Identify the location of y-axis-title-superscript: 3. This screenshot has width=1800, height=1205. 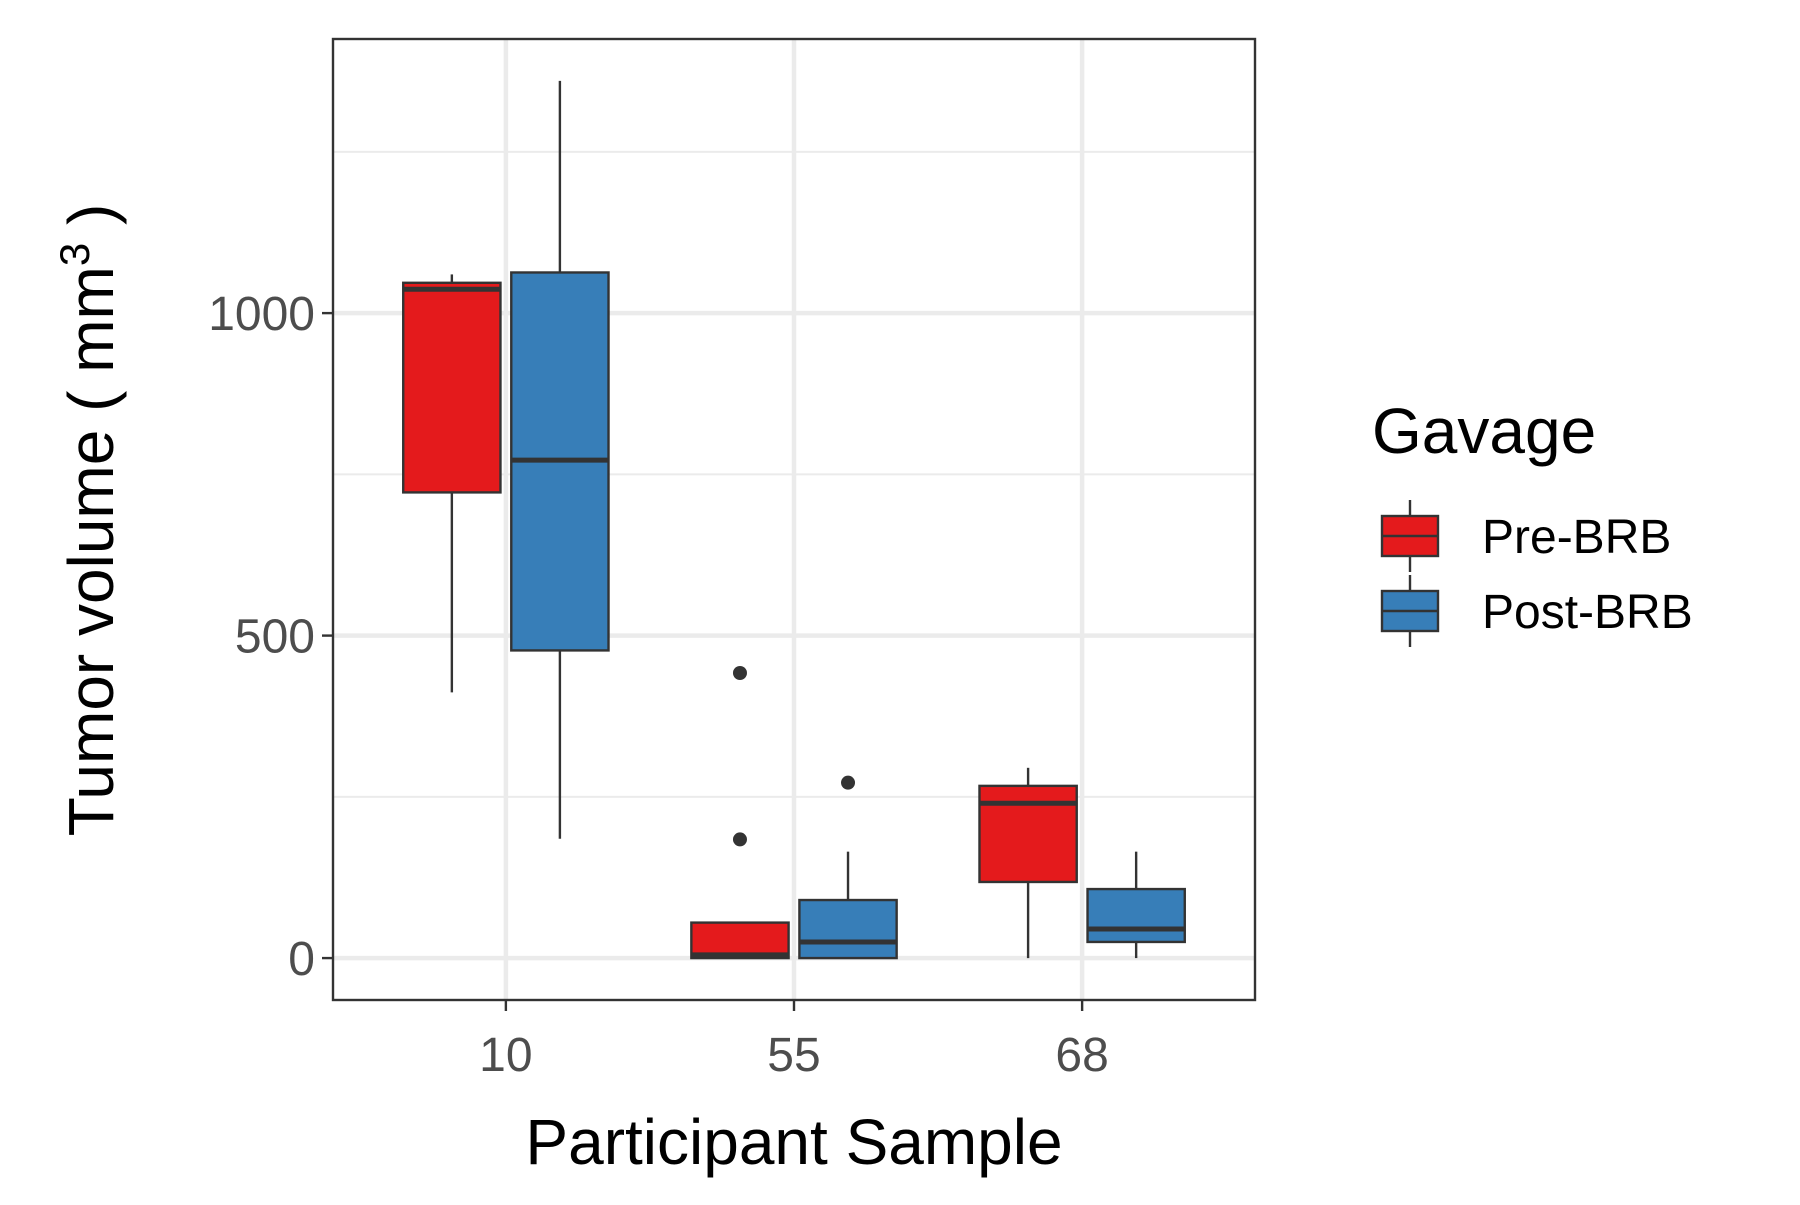
(74, 254).